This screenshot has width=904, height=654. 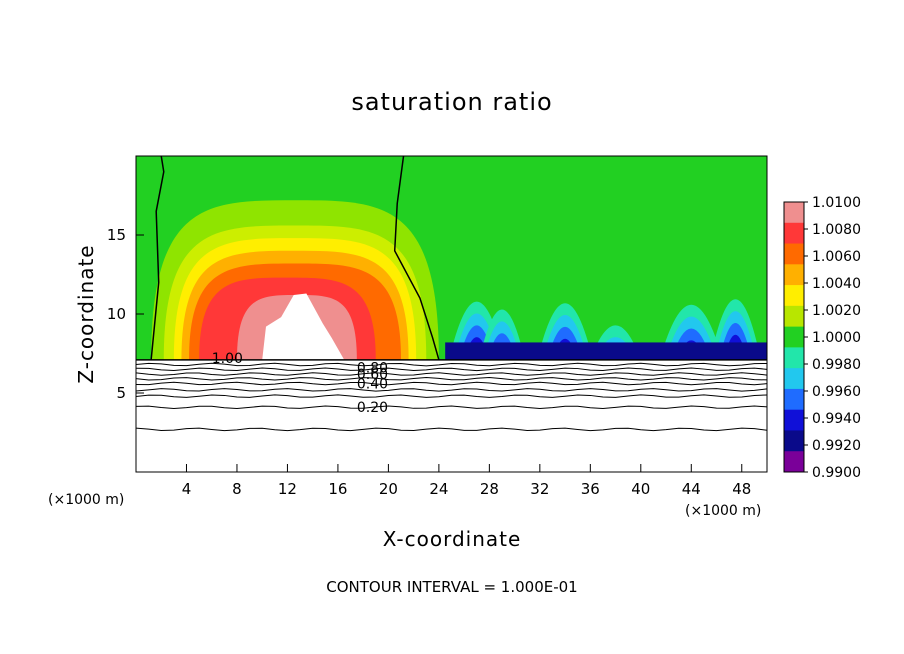 What do you see at coordinates (691, 489) in the screenshot?
I see `x-tick-label-10: 44` at bounding box center [691, 489].